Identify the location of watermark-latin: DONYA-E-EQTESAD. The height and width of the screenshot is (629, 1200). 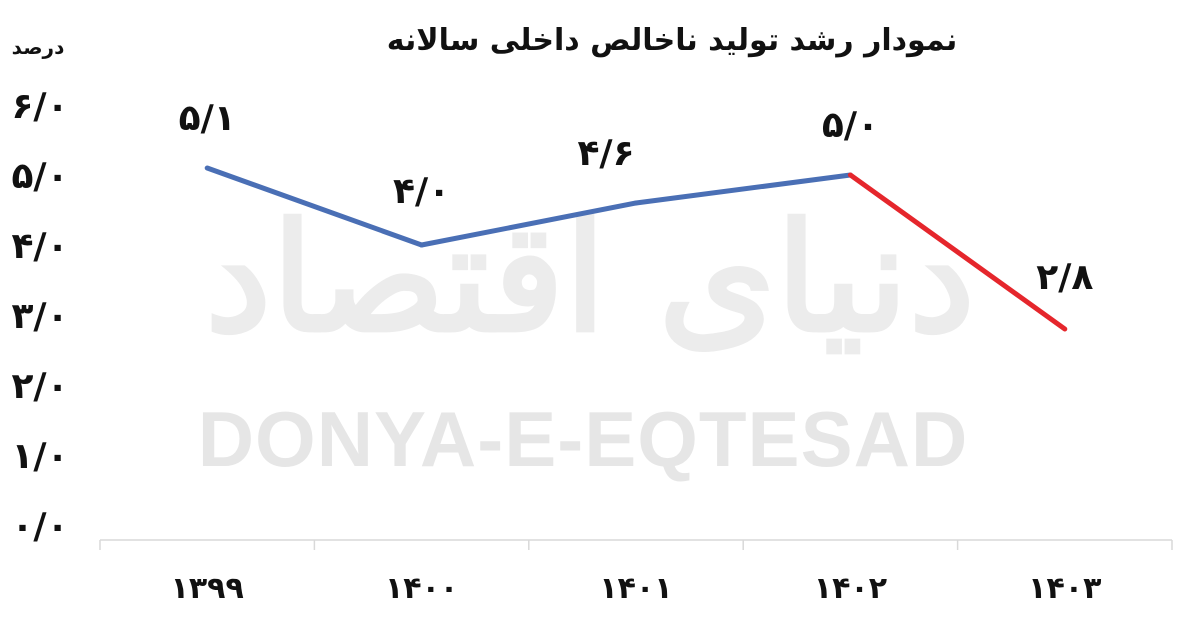
(583, 439).